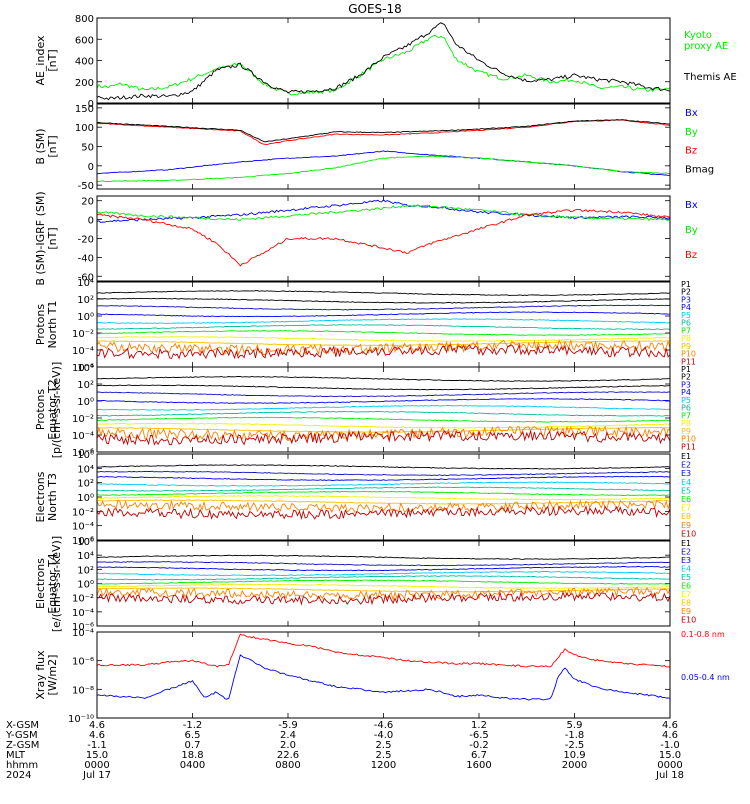 This screenshot has width=750, height=804. Describe the element at coordinates (699, 169) in the screenshot. I see `legend-label: Bmag` at that location.